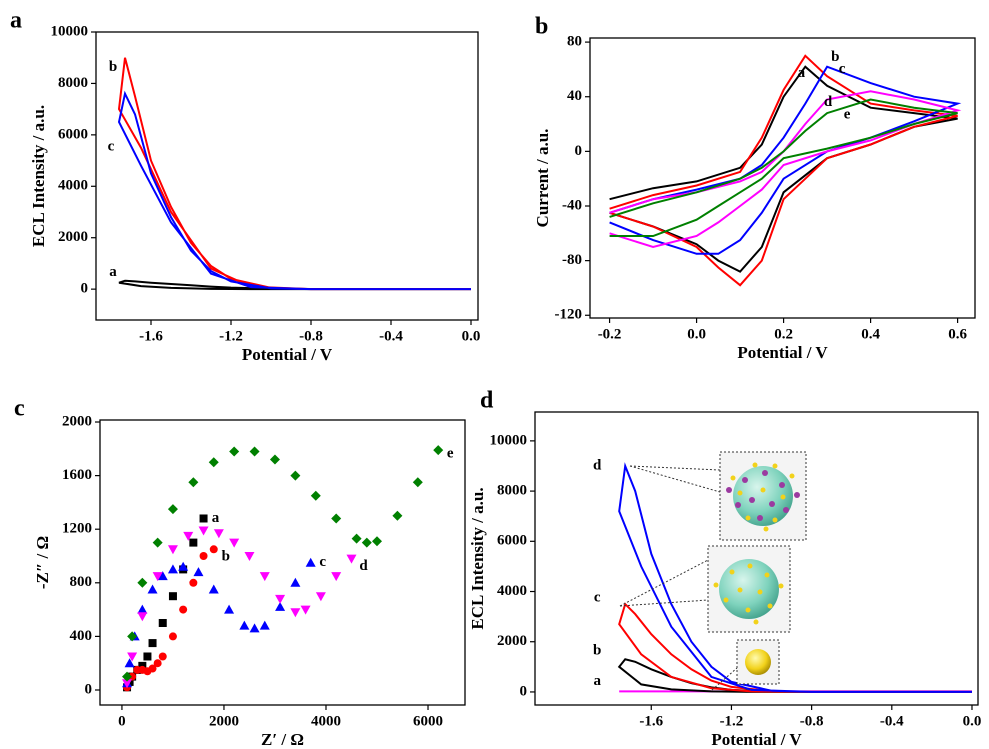 This screenshot has height=749, width=989. What do you see at coordinates (38, 176) in the screenshot?
I see `y-axis-title: ECL Intensity / a.u.` at bounding box center [38, 176].